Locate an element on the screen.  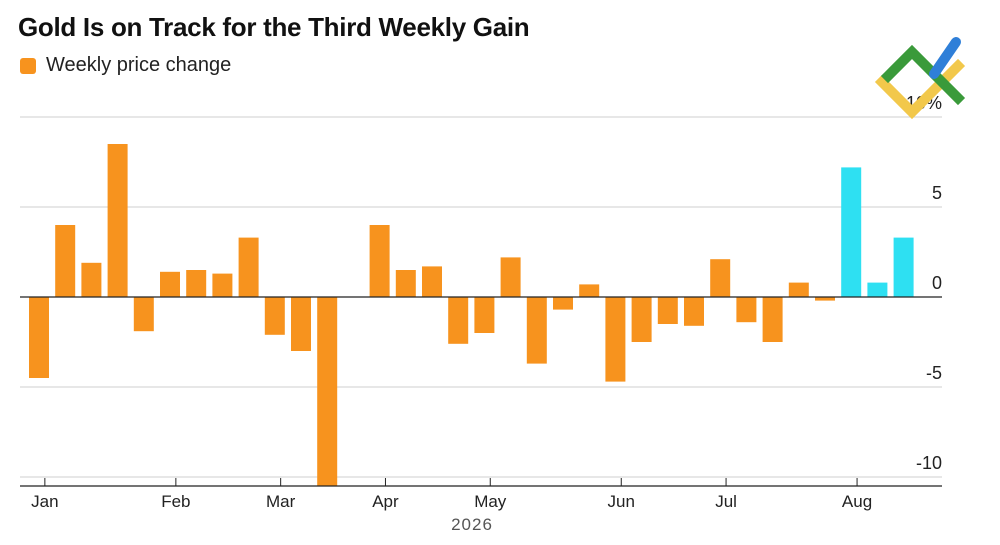
y-tick-label: -10 is located at coordinates (929, 463).